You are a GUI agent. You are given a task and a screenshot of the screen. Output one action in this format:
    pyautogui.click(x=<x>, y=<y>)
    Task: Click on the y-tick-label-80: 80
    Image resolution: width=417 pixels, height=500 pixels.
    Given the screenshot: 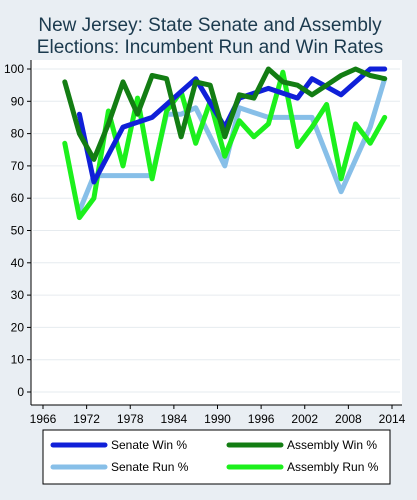 What is the action you would take?
    pyautogui.click(x=18, y=134)
    